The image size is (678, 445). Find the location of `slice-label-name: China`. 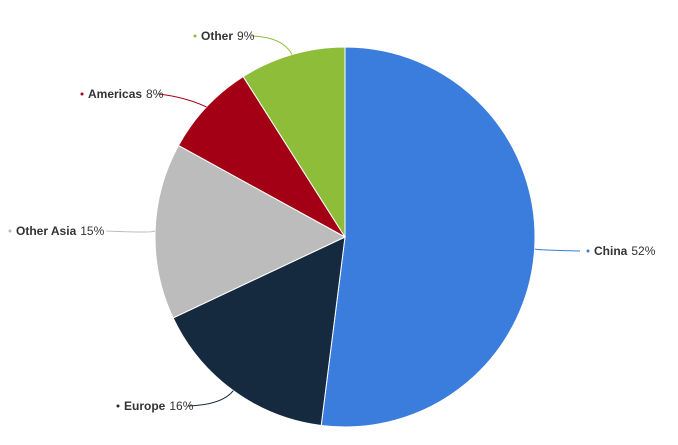

slice-label-name: China is located at coordinates (611, 251).